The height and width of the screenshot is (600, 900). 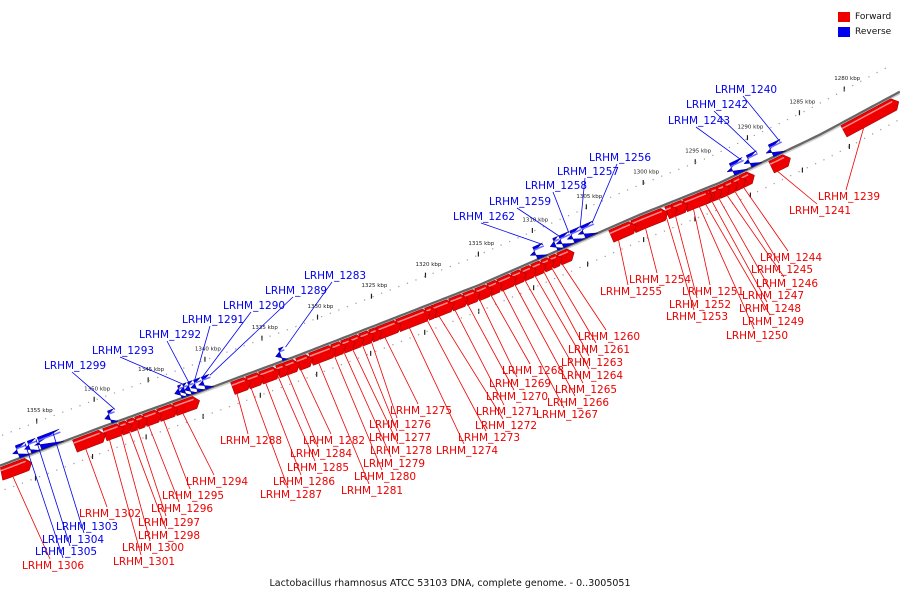 What do you see at coordinates (773, 322) in the screenshot?
I see `gene-label: LRHM_1249` at bounding box center [773, 322].